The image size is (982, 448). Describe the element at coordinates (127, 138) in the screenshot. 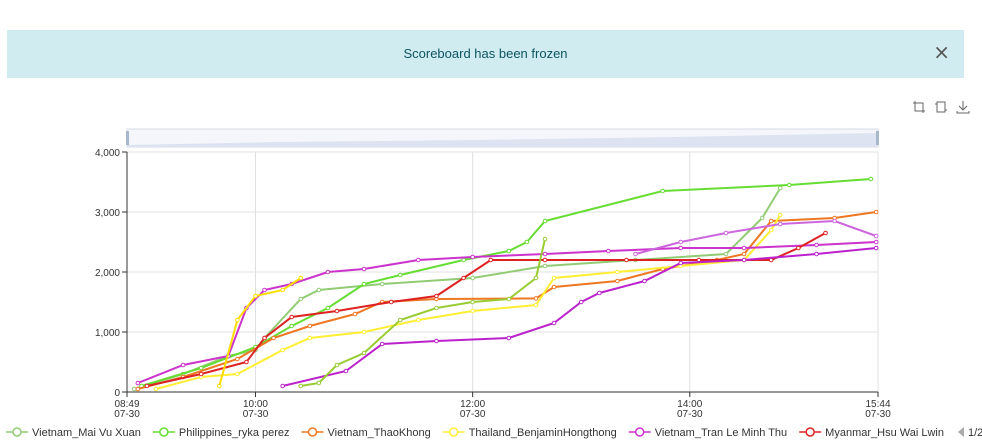

I see `slider-handle-left` at that location.